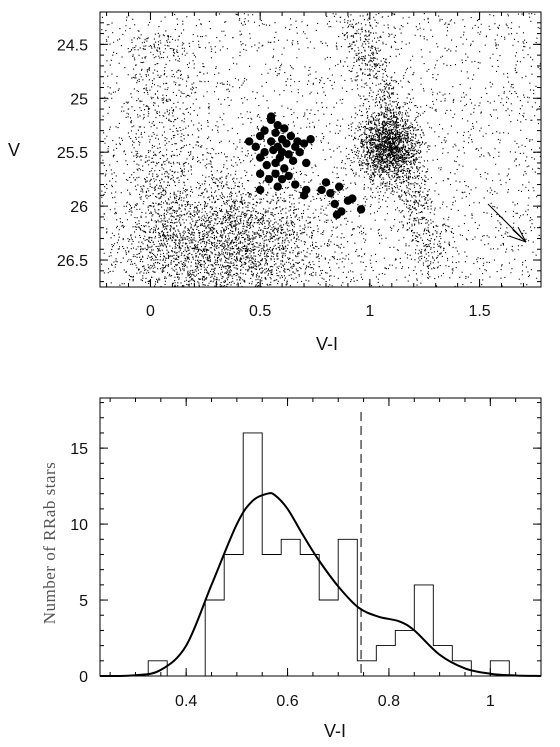 The height and width of the screenshot is (747, 560). Describe the element at coordinates (287, 701) in the screenshot. I see `x-tick-label: 0.6` at that location.